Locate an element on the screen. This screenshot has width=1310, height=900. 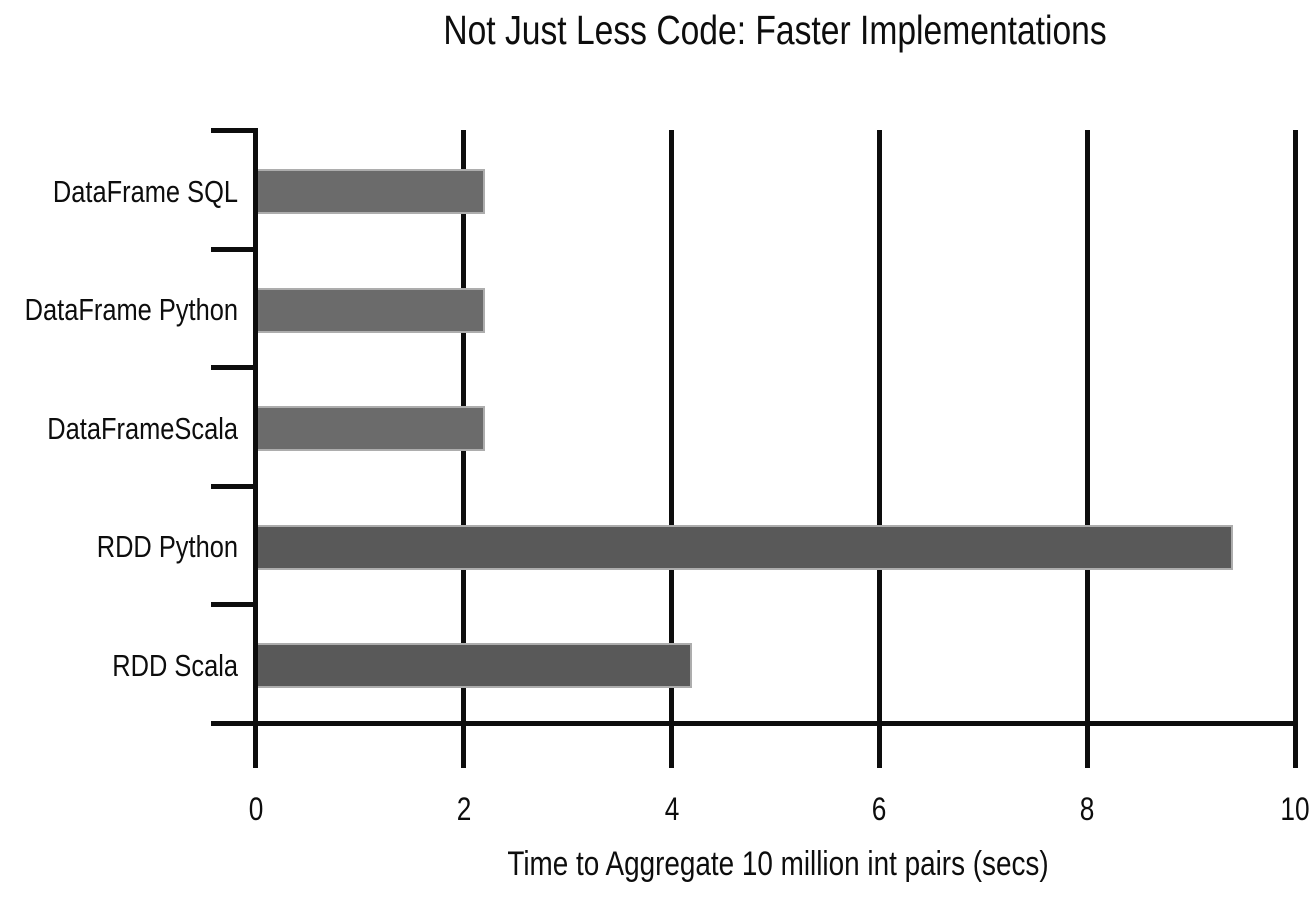
bar-rdd-scala is located at coordinates (475, 666).